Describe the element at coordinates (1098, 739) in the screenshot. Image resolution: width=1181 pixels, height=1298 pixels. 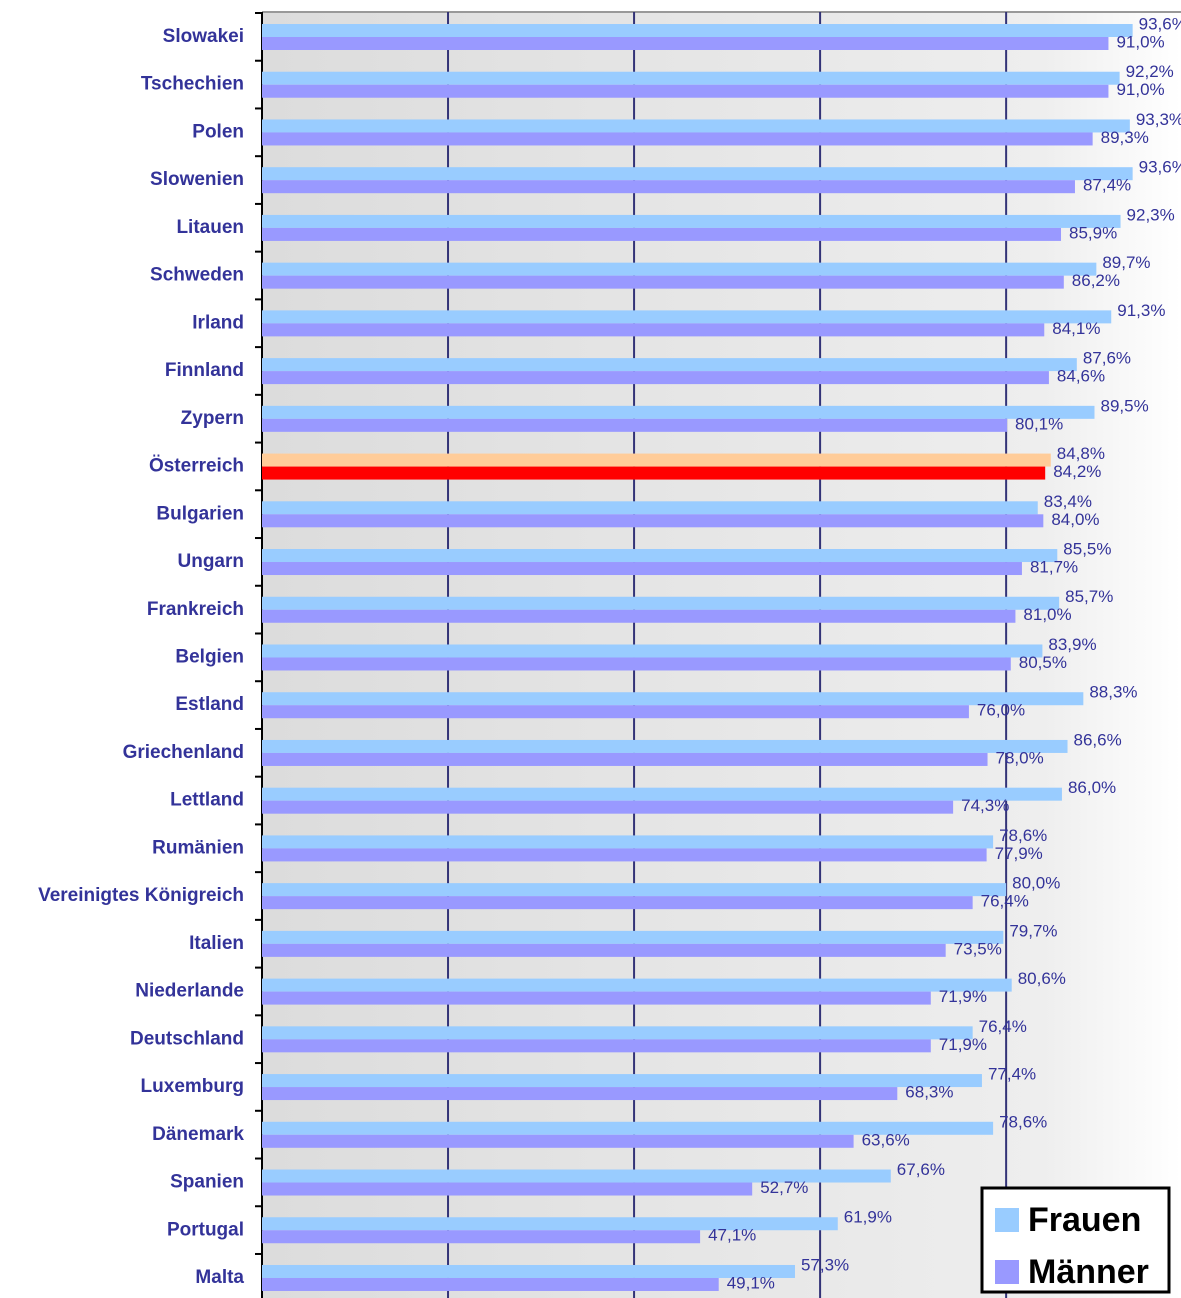
I see `value-label: 86,6%` at that location.